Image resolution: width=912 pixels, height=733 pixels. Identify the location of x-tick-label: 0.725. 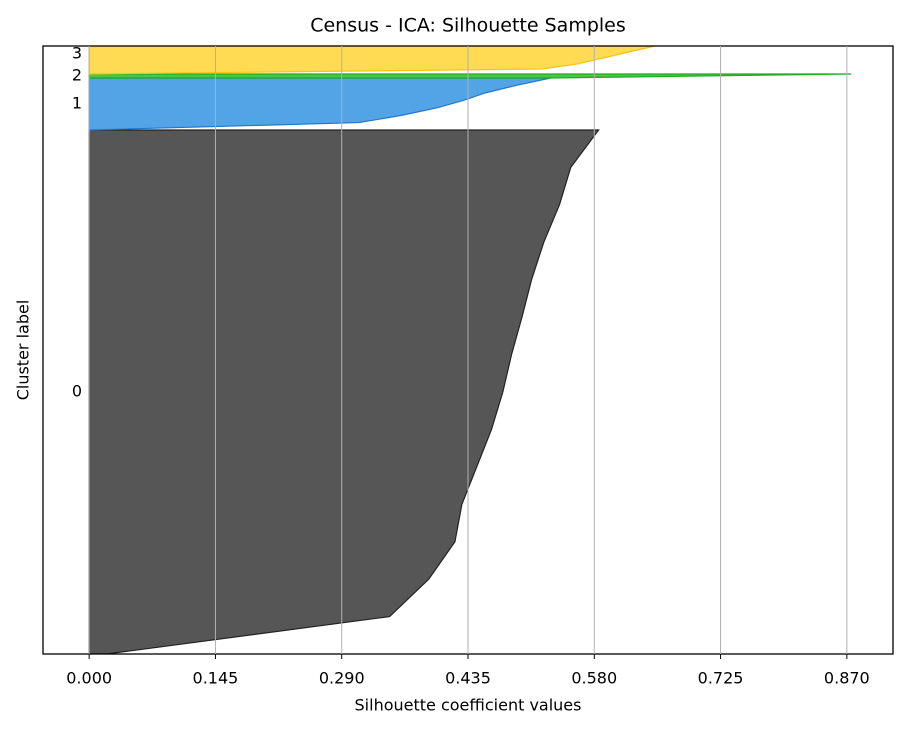
(721, 678).